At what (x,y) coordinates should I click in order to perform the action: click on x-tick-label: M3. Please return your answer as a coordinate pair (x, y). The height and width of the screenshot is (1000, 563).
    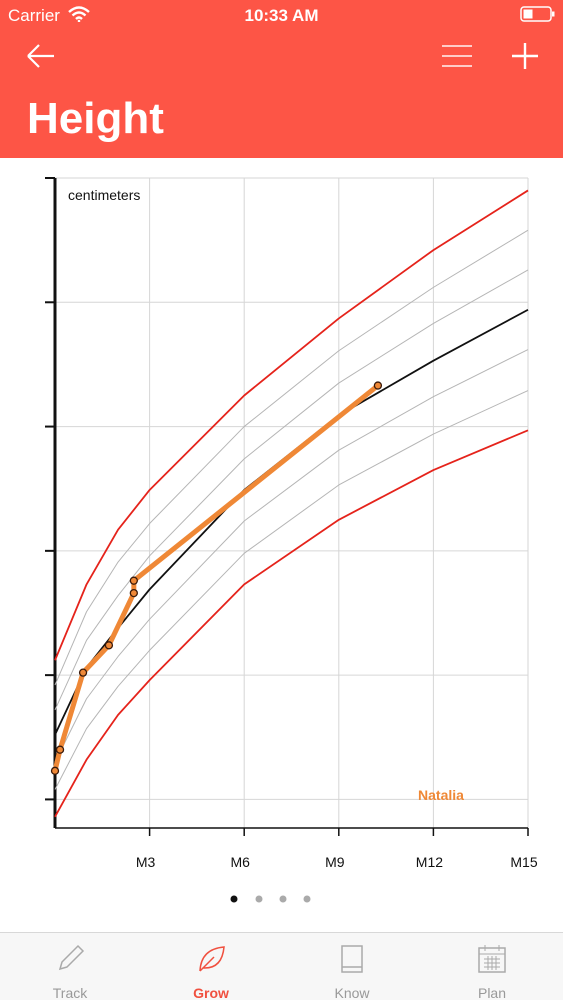
    Looking at the image, I should click on (146, 862).